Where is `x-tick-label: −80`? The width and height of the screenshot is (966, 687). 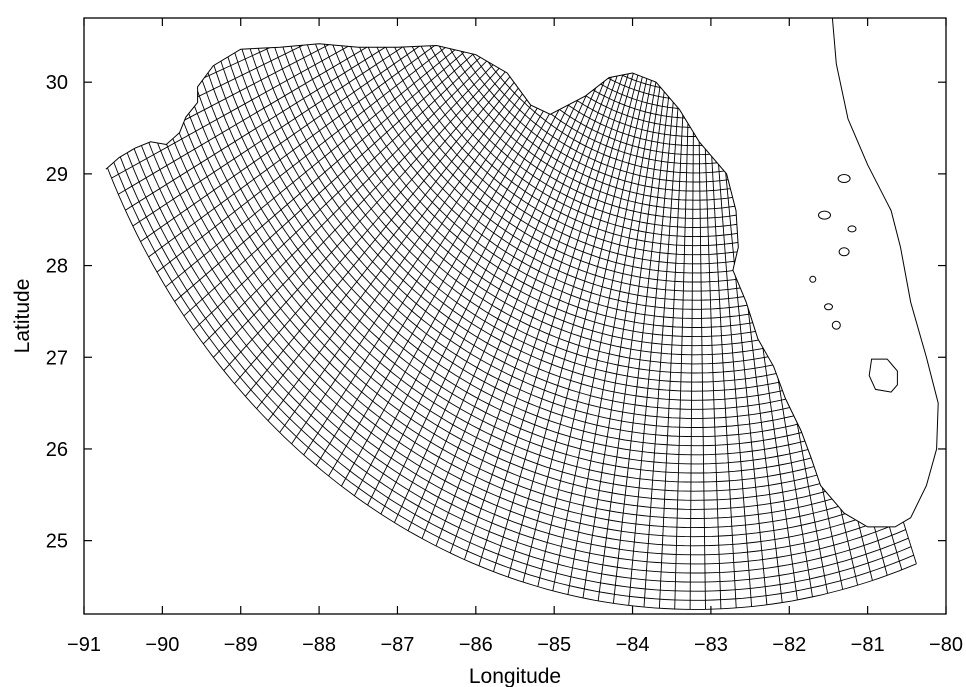 x-tick-label: −80 is located at coordinates (946, 645).